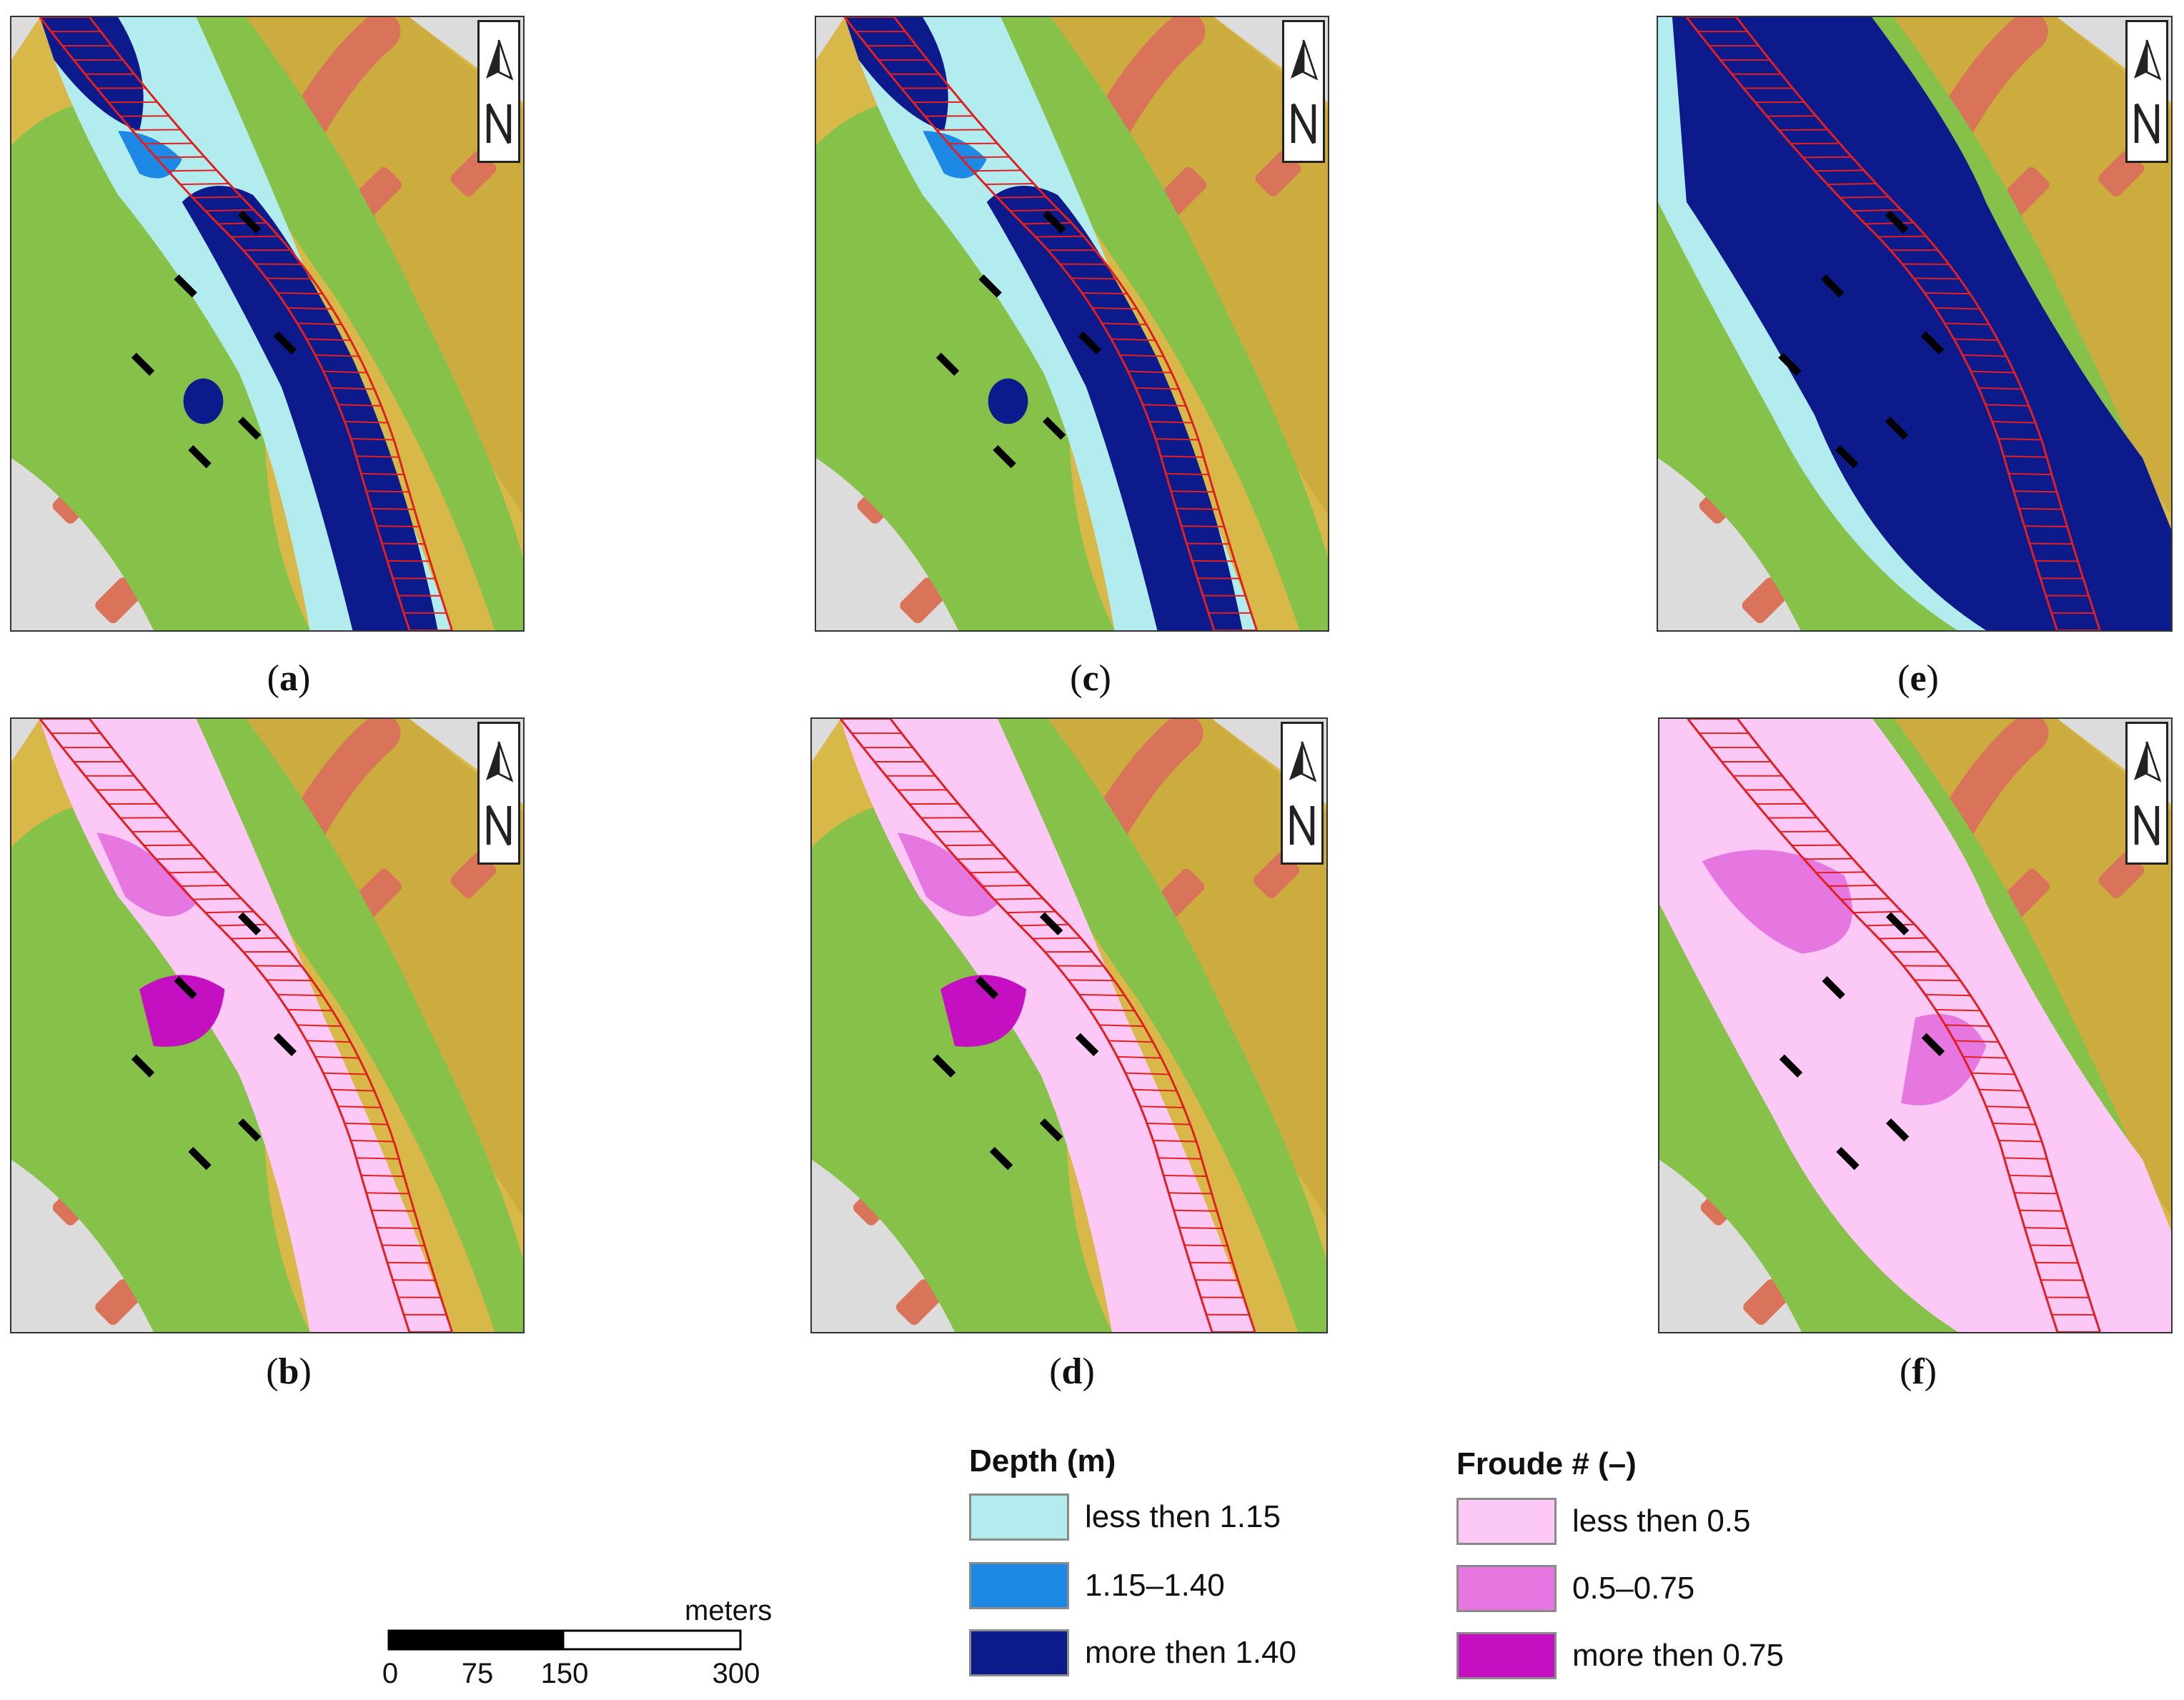  I want to click on left-bank-vegetation, so click(962, 1066).